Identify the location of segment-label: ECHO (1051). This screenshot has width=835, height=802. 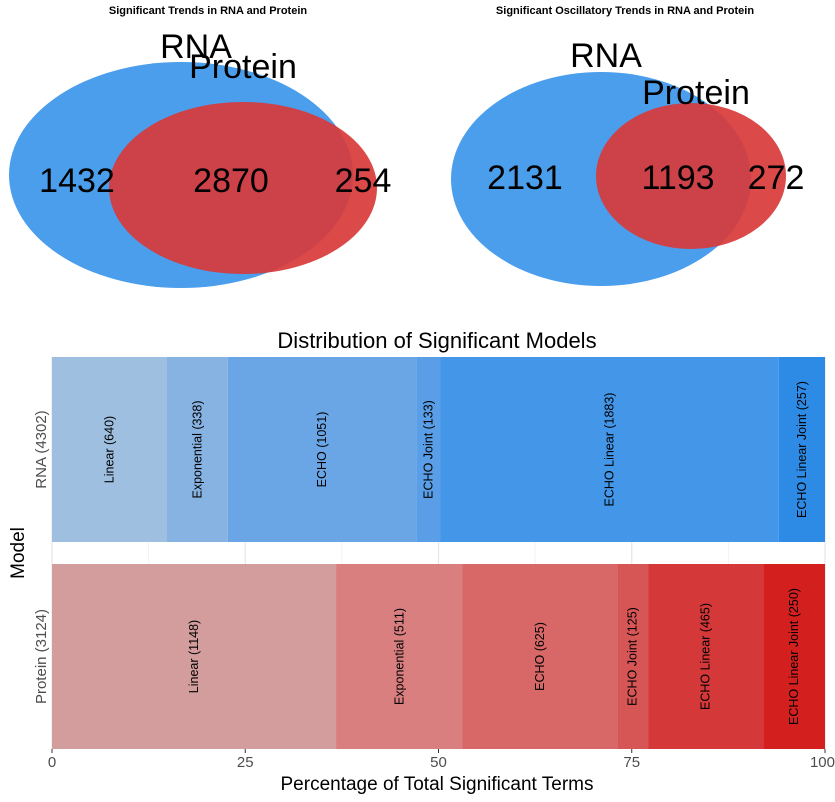
(322, 450).